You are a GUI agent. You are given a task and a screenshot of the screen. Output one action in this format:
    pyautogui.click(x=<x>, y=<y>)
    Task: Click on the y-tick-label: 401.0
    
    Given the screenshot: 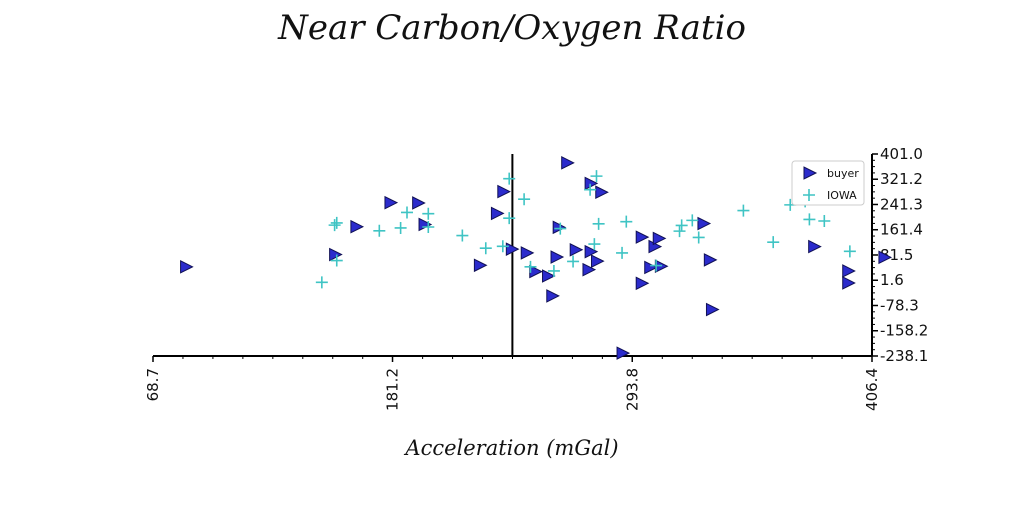 What is the action you would take?
    pyautogui.click(x=901, y=154)
    